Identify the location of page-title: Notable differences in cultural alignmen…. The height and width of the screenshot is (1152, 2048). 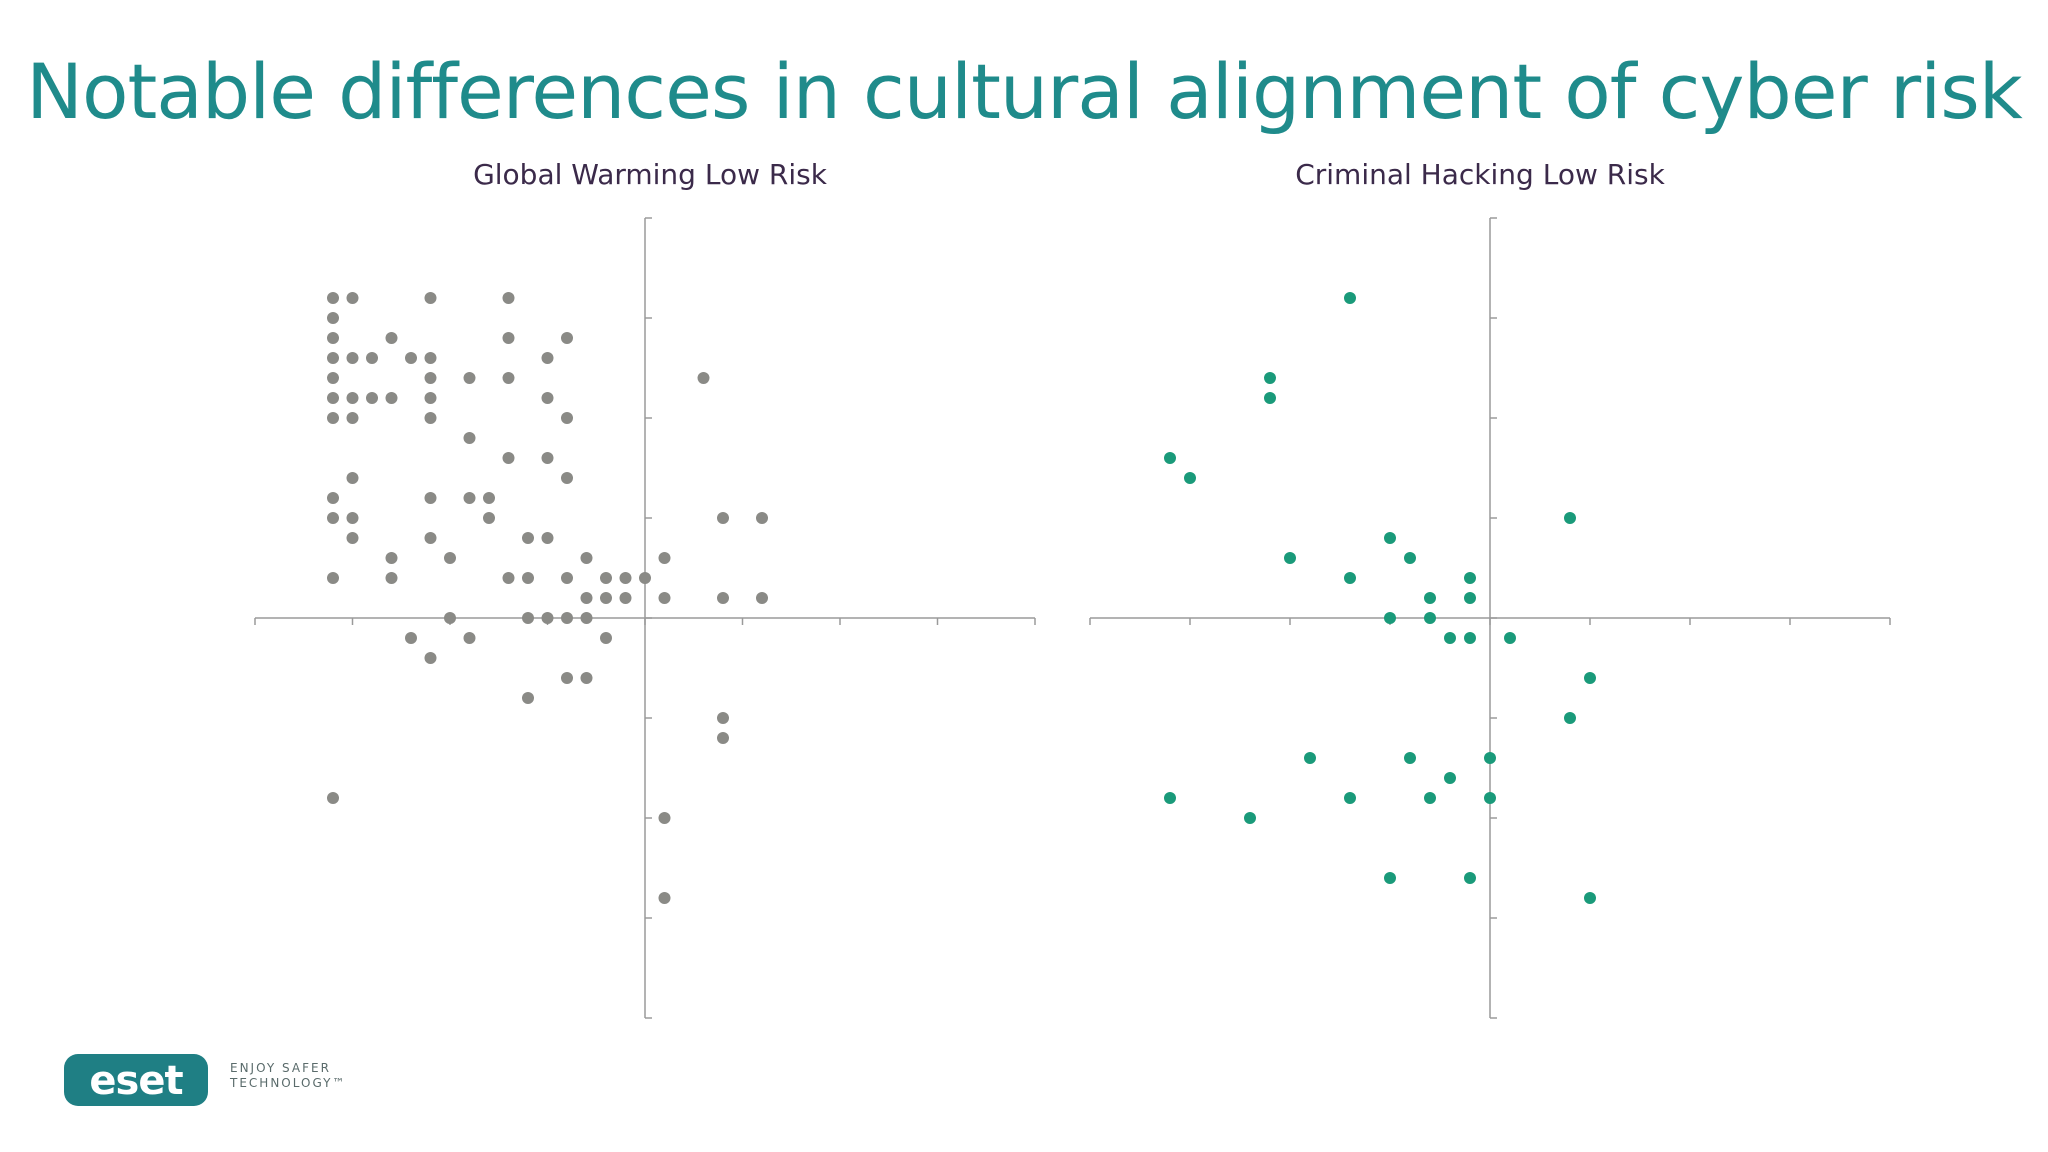
(1024, 91).